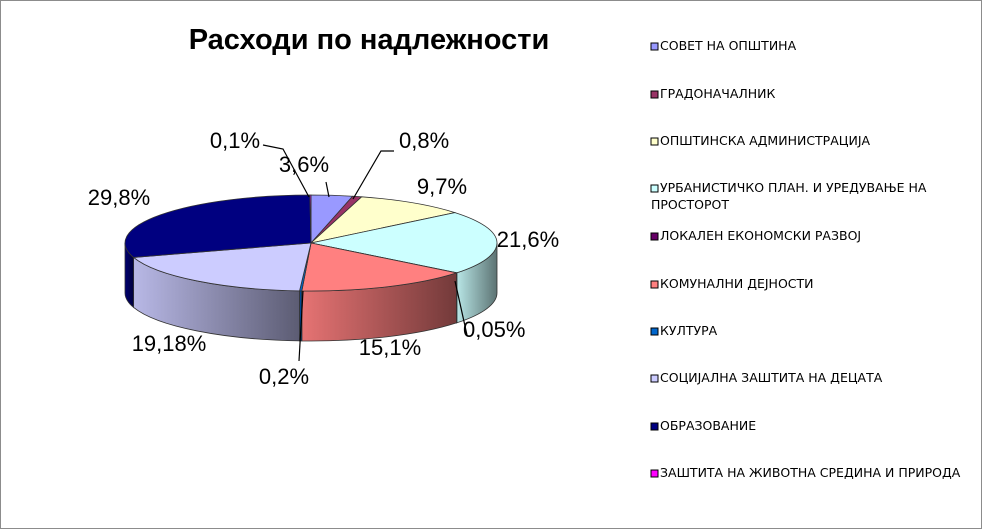 The height and width of the screenshot is (529, 982). What do you see at coordinates (373, 175) in the screenshot?
I see `leader-line-градоначалник` at bounding box center [373, 175].